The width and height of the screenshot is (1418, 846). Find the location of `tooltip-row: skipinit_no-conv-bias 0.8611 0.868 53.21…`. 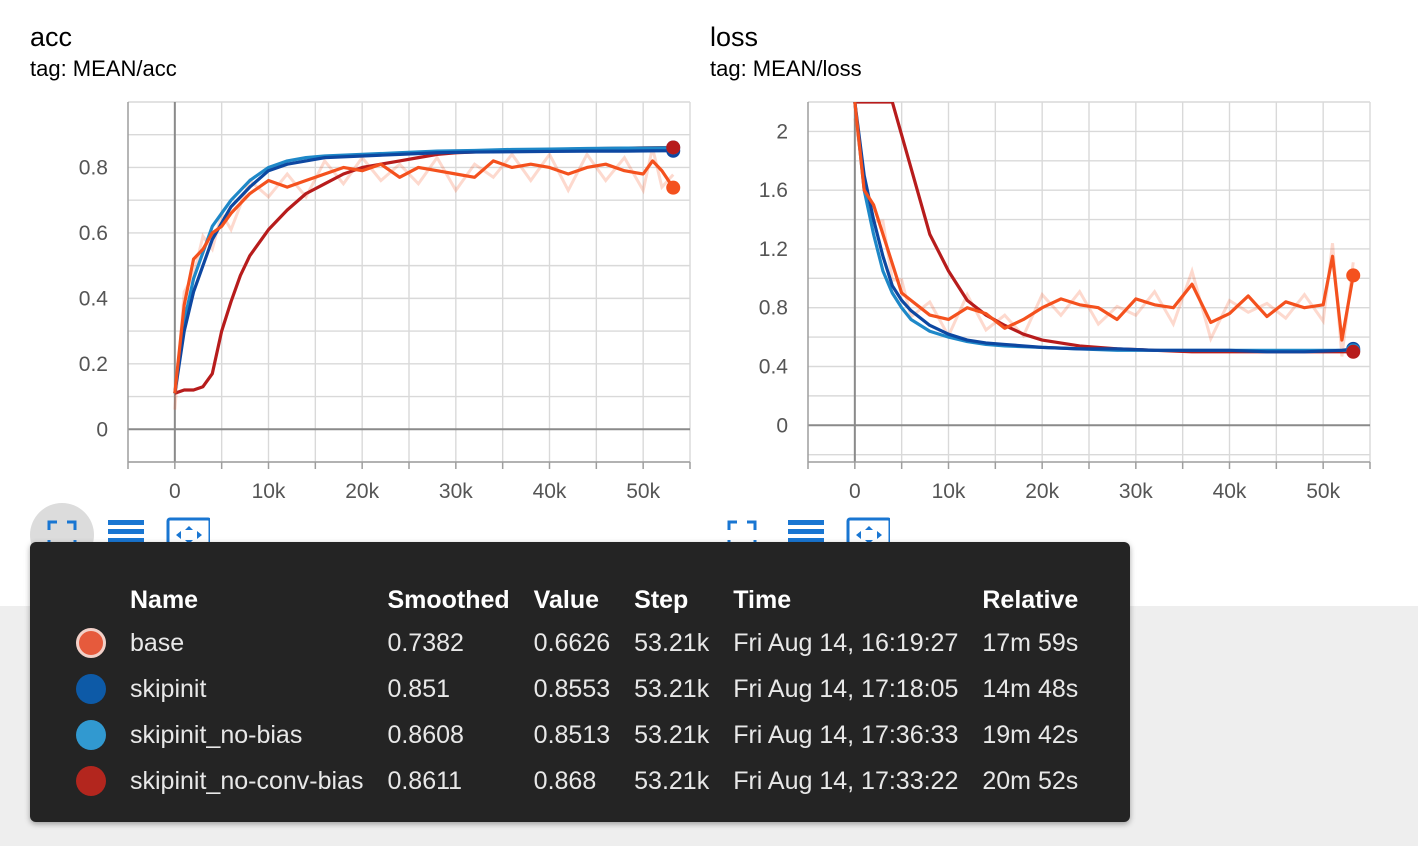

tooltip-row: skipinit_no-conv-bias 0.8611 0.868 53.21… is located at coordinates (589, 781).